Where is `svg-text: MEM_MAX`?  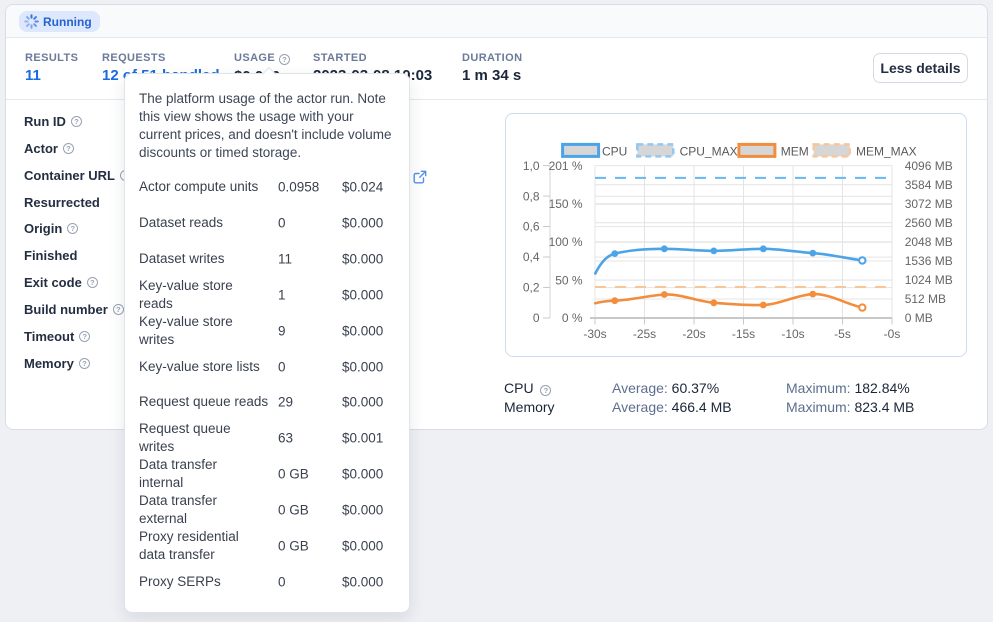
svg-text: MEM_MAX is located at coordinates (886, 152).